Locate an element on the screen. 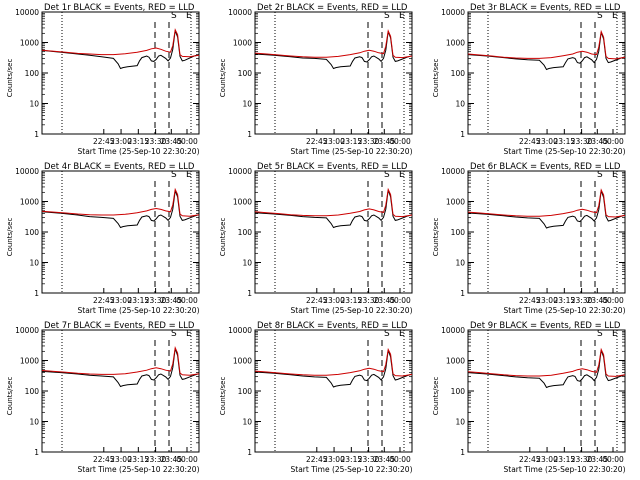  chart-title: Det 6r BLACK = Events, RED = LLD is located at coordinates (545, 167).